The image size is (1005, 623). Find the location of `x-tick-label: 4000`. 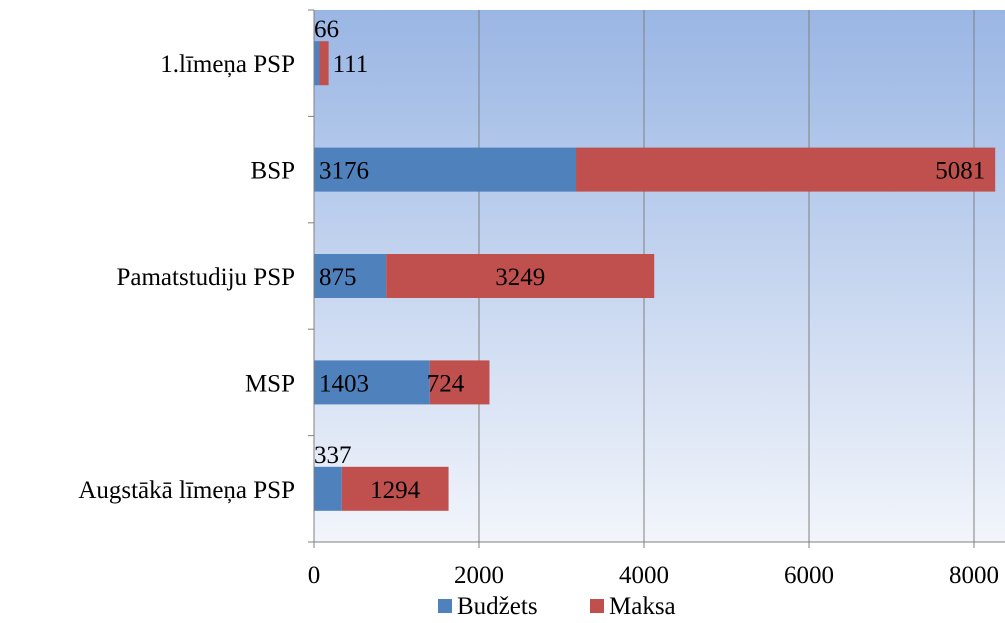

x-tick-label: 4000 is located at coordinates (644, 575).